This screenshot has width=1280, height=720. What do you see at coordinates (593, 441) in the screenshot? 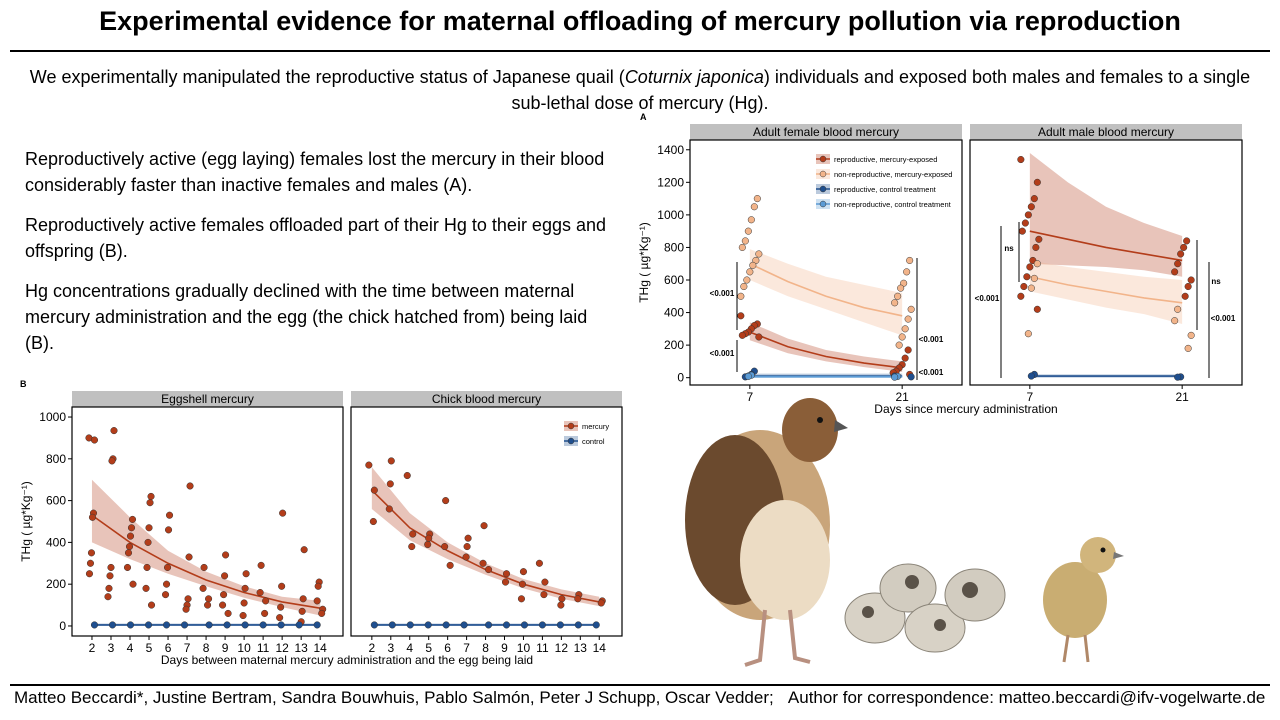
I see `legend-label: control` at bounding box center [593, 441].